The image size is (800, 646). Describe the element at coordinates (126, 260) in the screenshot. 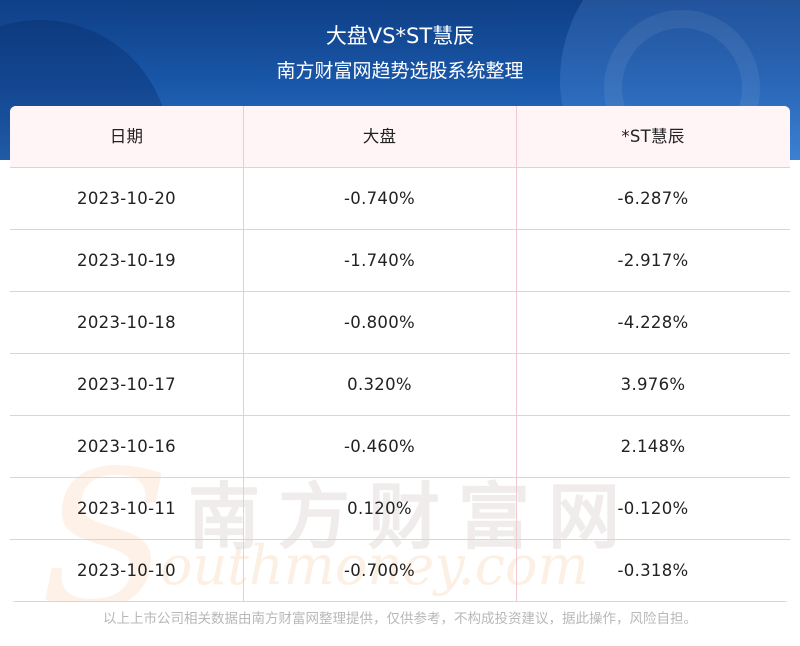

I see `cell-date: 2023-10-19` at that location.